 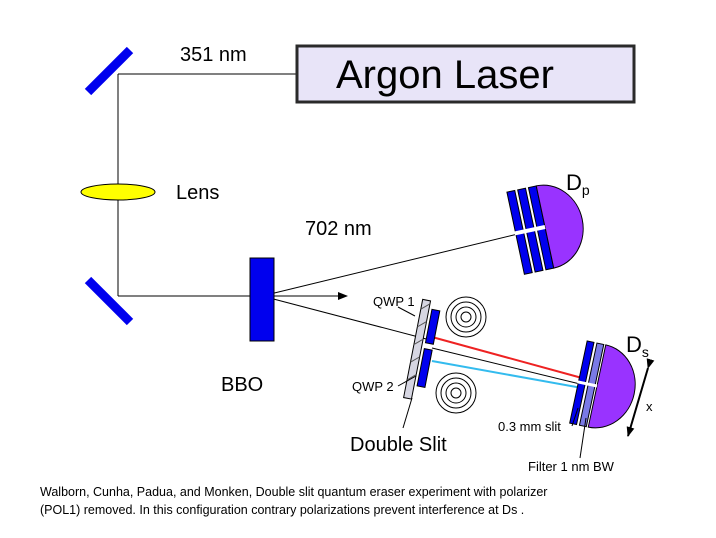 What do you see at coordinates (242, 385) in the screenshot?
I see `bbo-label: BBO` at bounding box center [242, 385].